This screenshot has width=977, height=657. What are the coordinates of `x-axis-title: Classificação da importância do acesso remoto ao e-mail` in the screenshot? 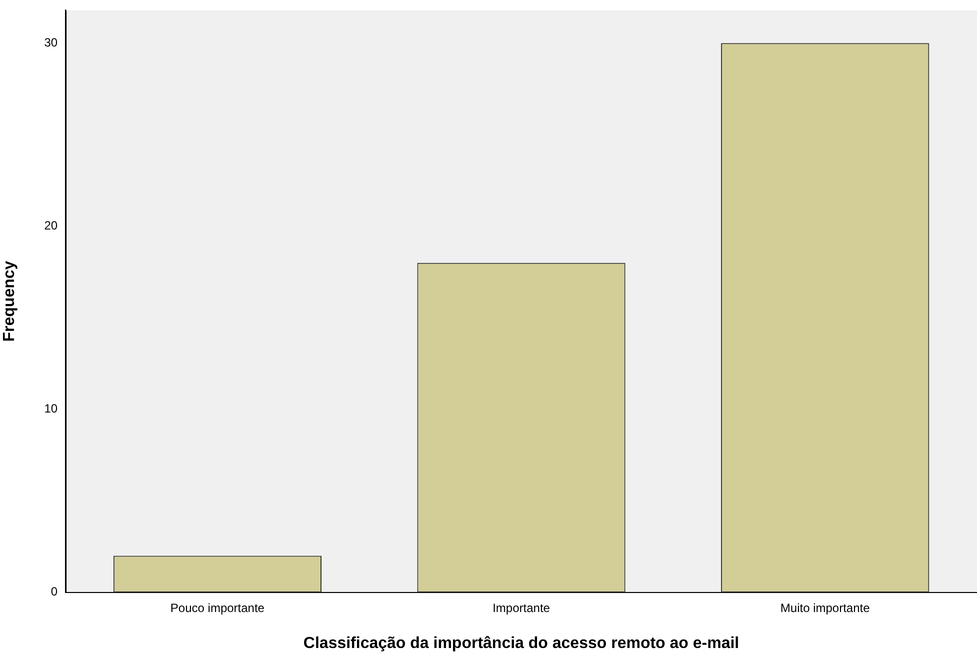 It's located at (521, 643).